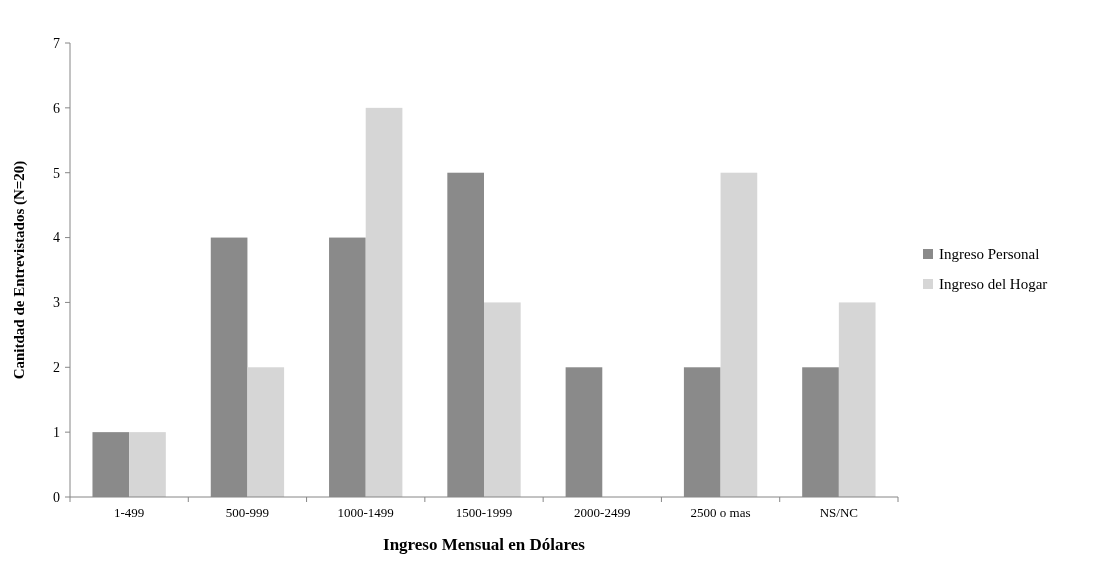 The width and height of the screenshot is (1096, 568). I want to click on y-tick-label: 5, so click(56, 173).